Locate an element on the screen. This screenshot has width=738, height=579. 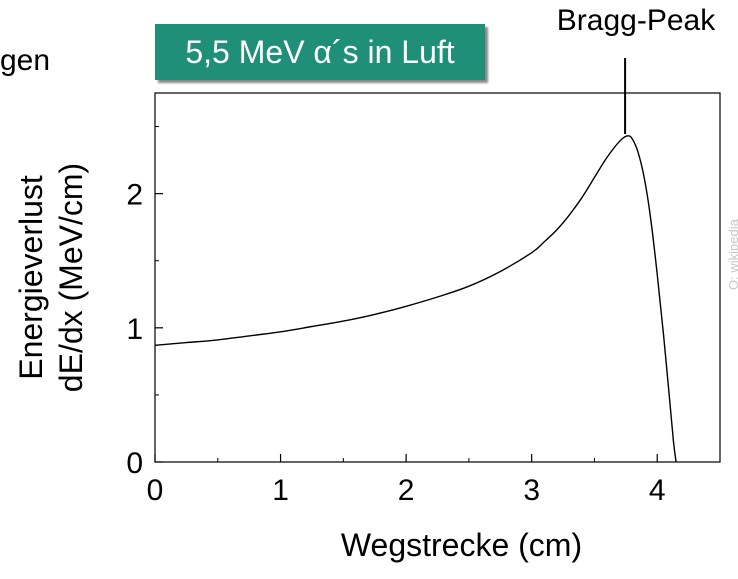
x-tick-label: 3 is located at coordinates (531, 490).